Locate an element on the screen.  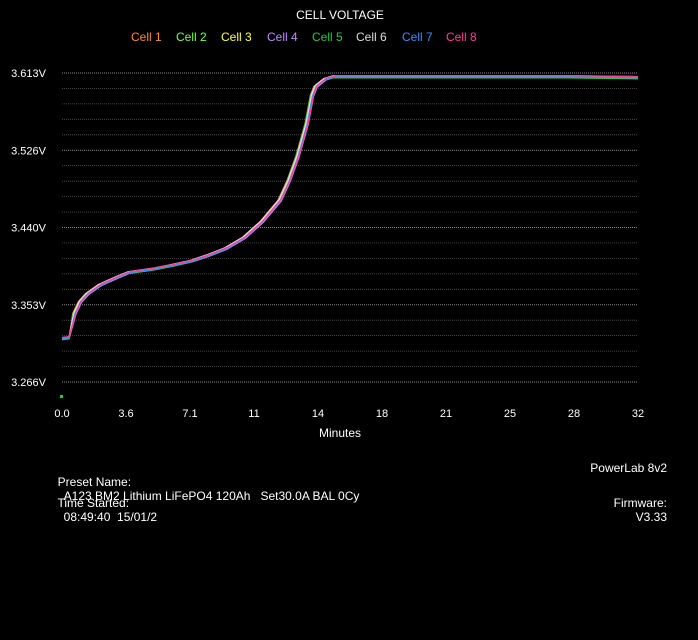
x-tick-label: 32 is located at coordinates (638, 414).